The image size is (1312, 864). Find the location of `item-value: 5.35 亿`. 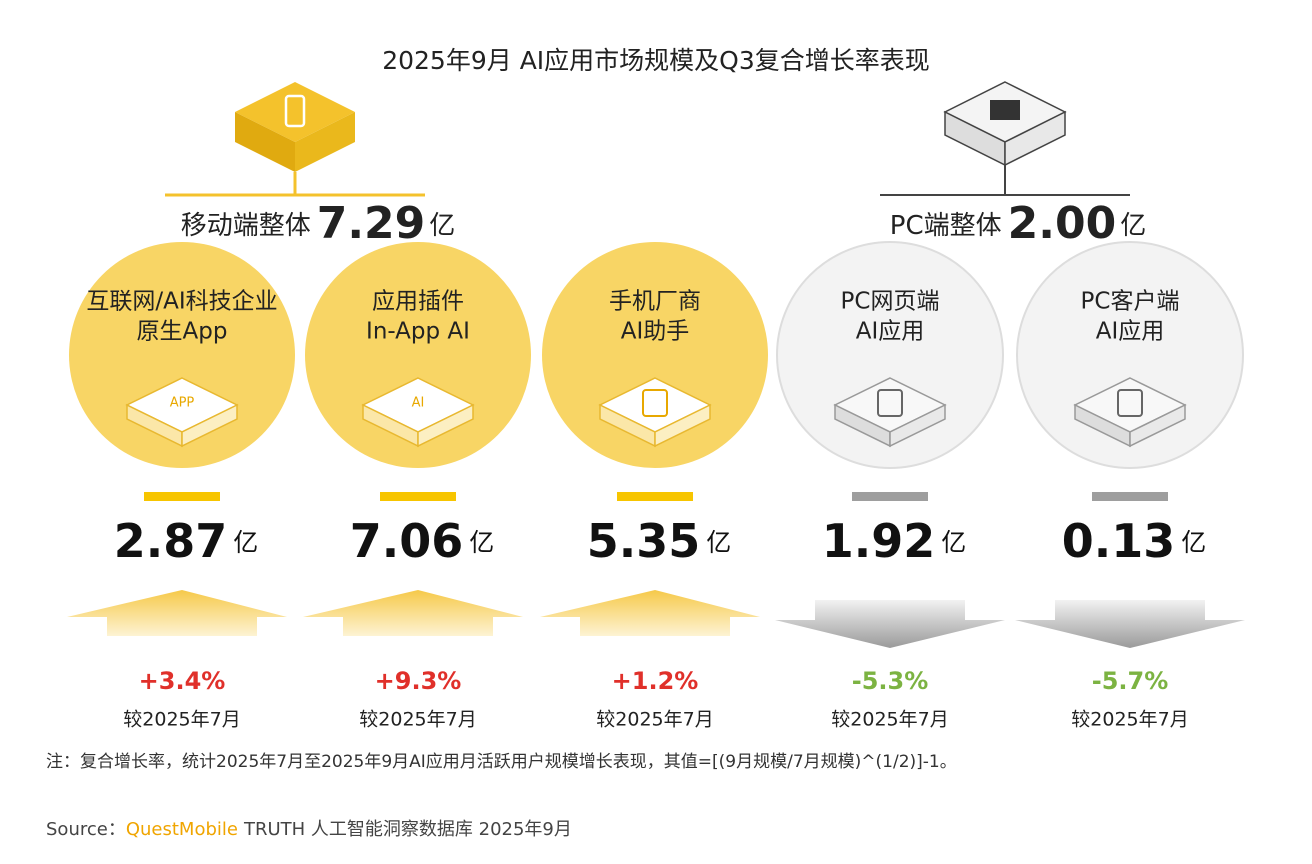

item-value: 5.35 亿 is located at coordinates (659, 541).